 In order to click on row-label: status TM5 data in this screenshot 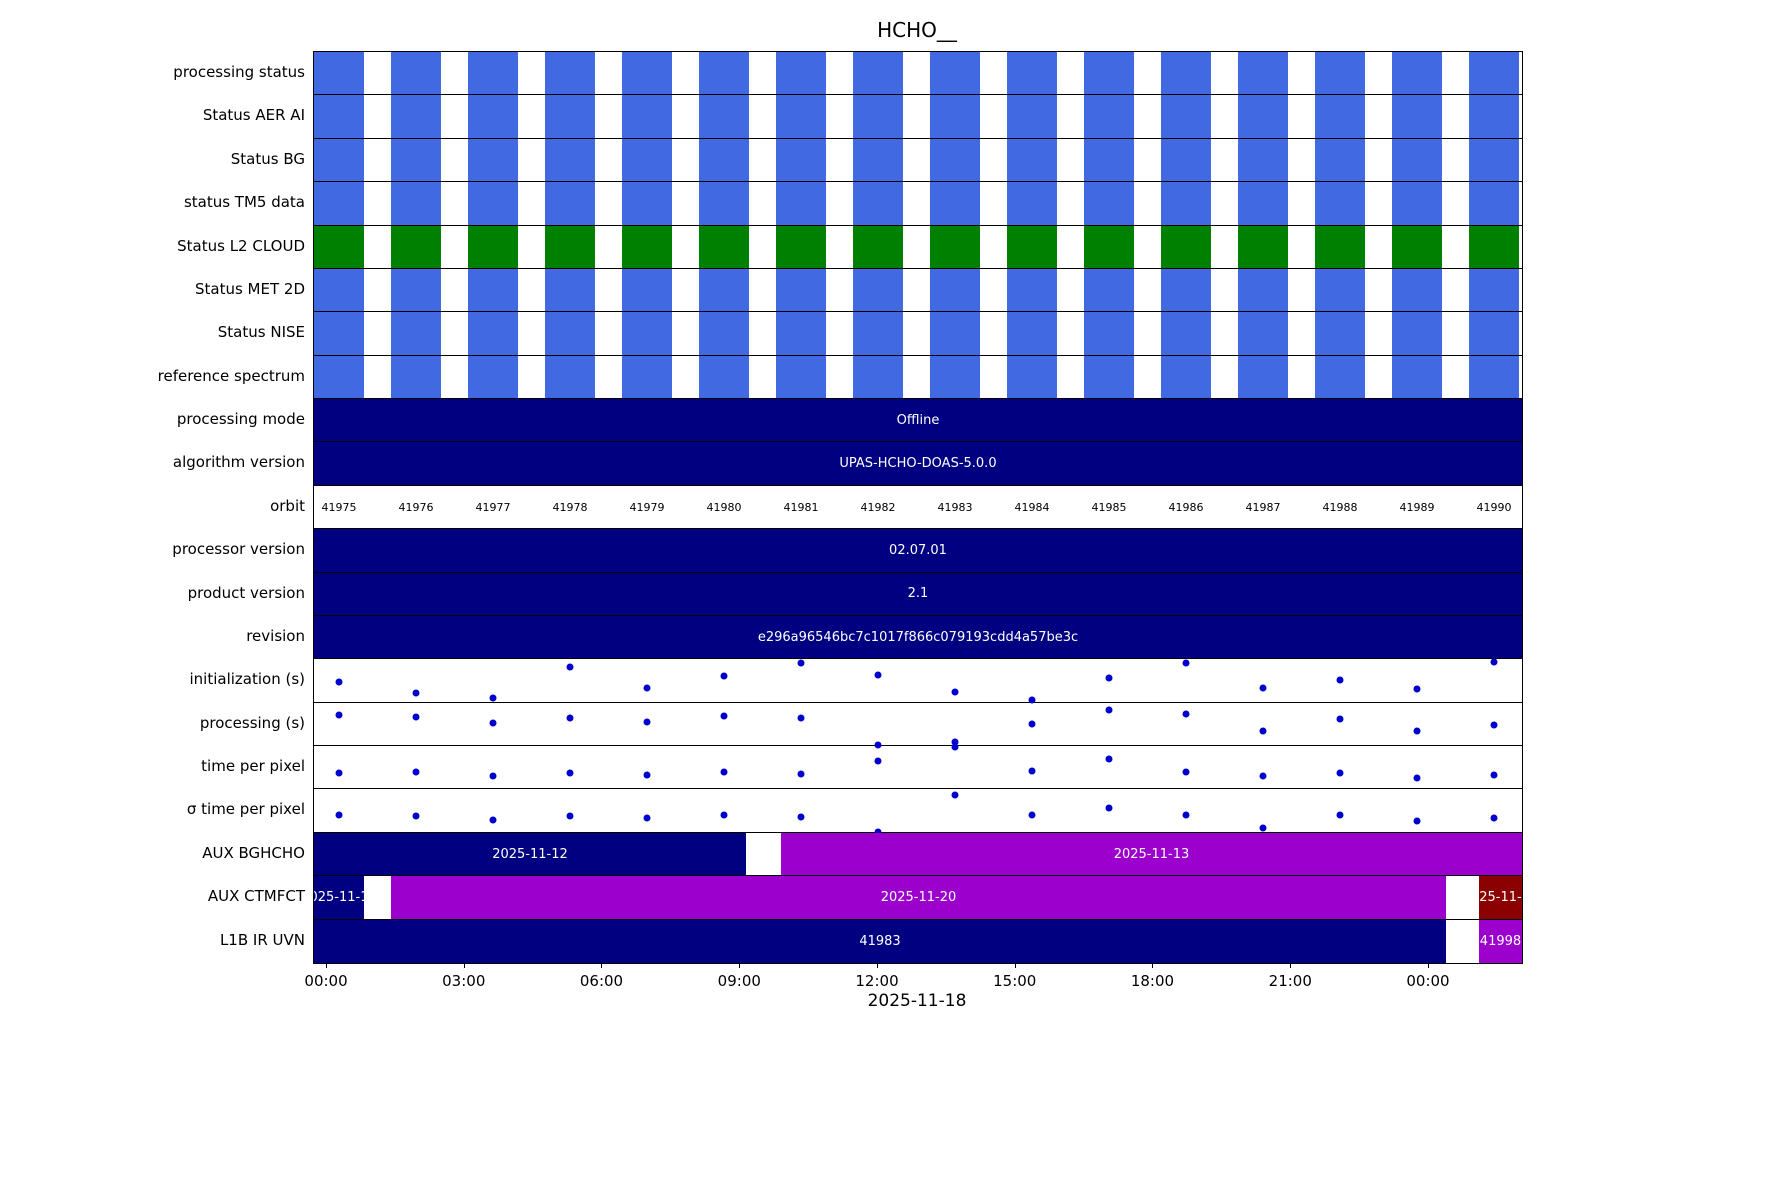, I will do `click(244, 202)`.